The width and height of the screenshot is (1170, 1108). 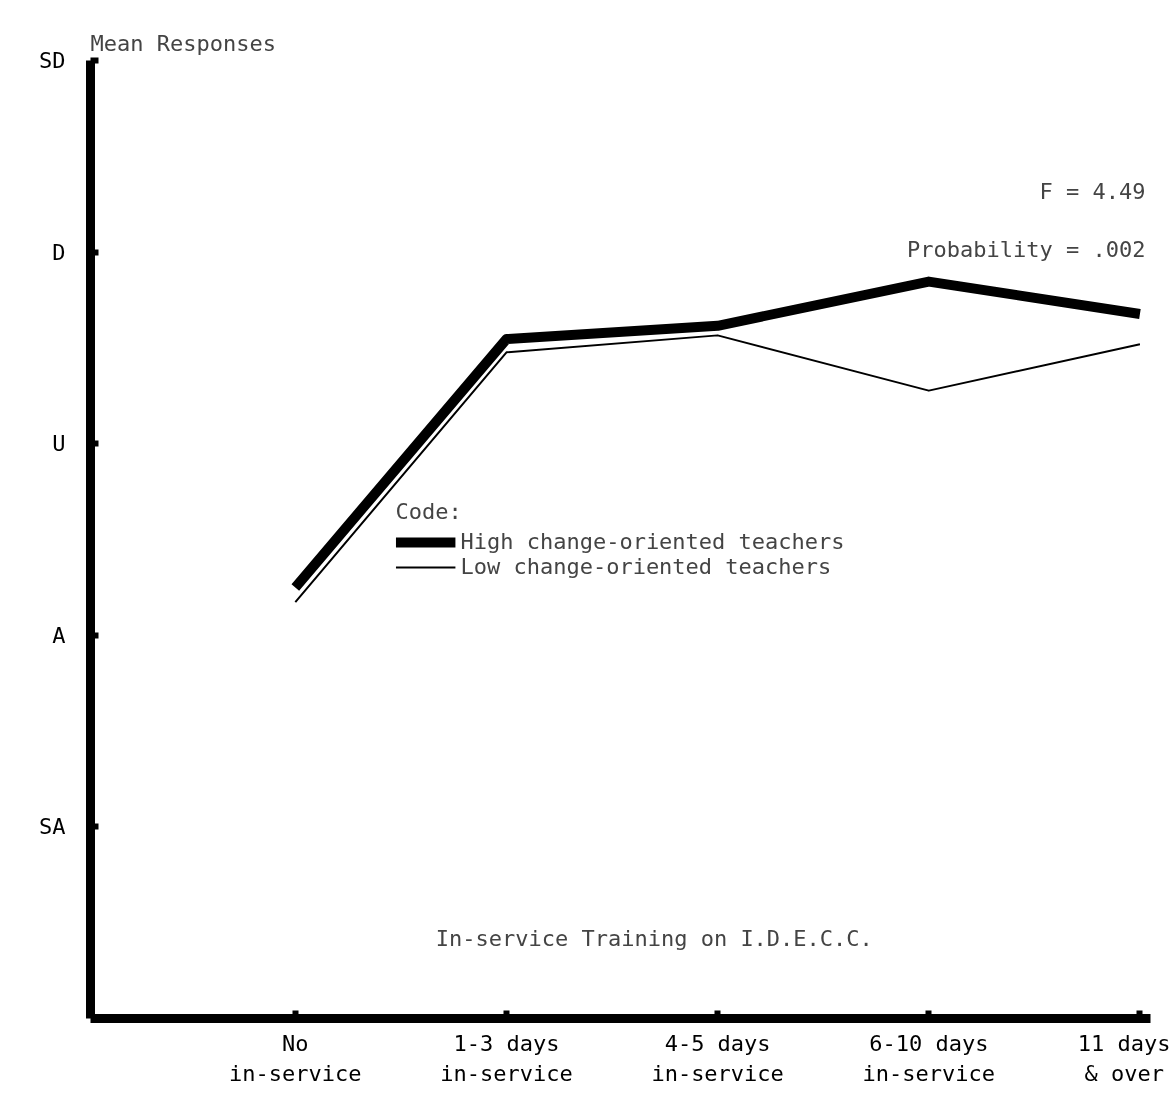 What do you see at coordinates (652, 541) in the screenshot?
I see `legend-label: High change-oriented teachers` at bounding box center [652, 541].